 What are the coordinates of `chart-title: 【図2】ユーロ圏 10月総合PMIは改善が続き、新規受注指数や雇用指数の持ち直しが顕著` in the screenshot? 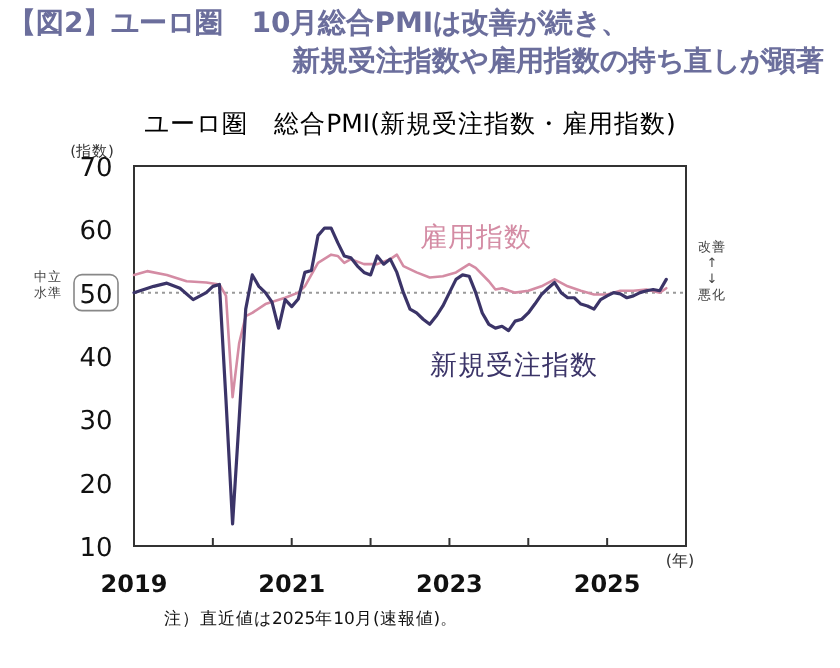 It's located at (416, 42).